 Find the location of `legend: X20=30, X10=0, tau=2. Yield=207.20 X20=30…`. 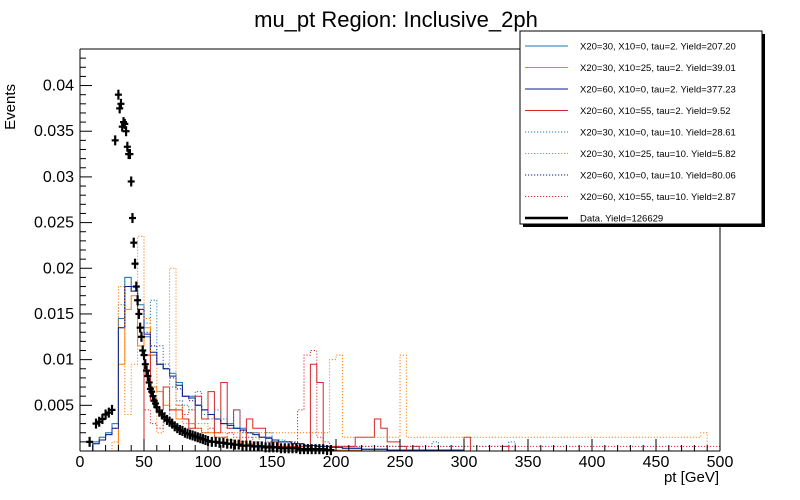

legend: X20=30, X10=0, tau=2. Yield=207.20 X20=30… is located at coordinates (642, 128).